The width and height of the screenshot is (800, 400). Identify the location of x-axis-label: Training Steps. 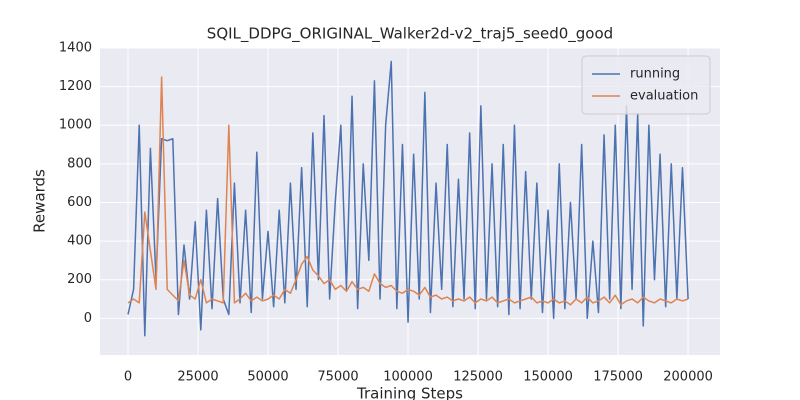
(409, 392).